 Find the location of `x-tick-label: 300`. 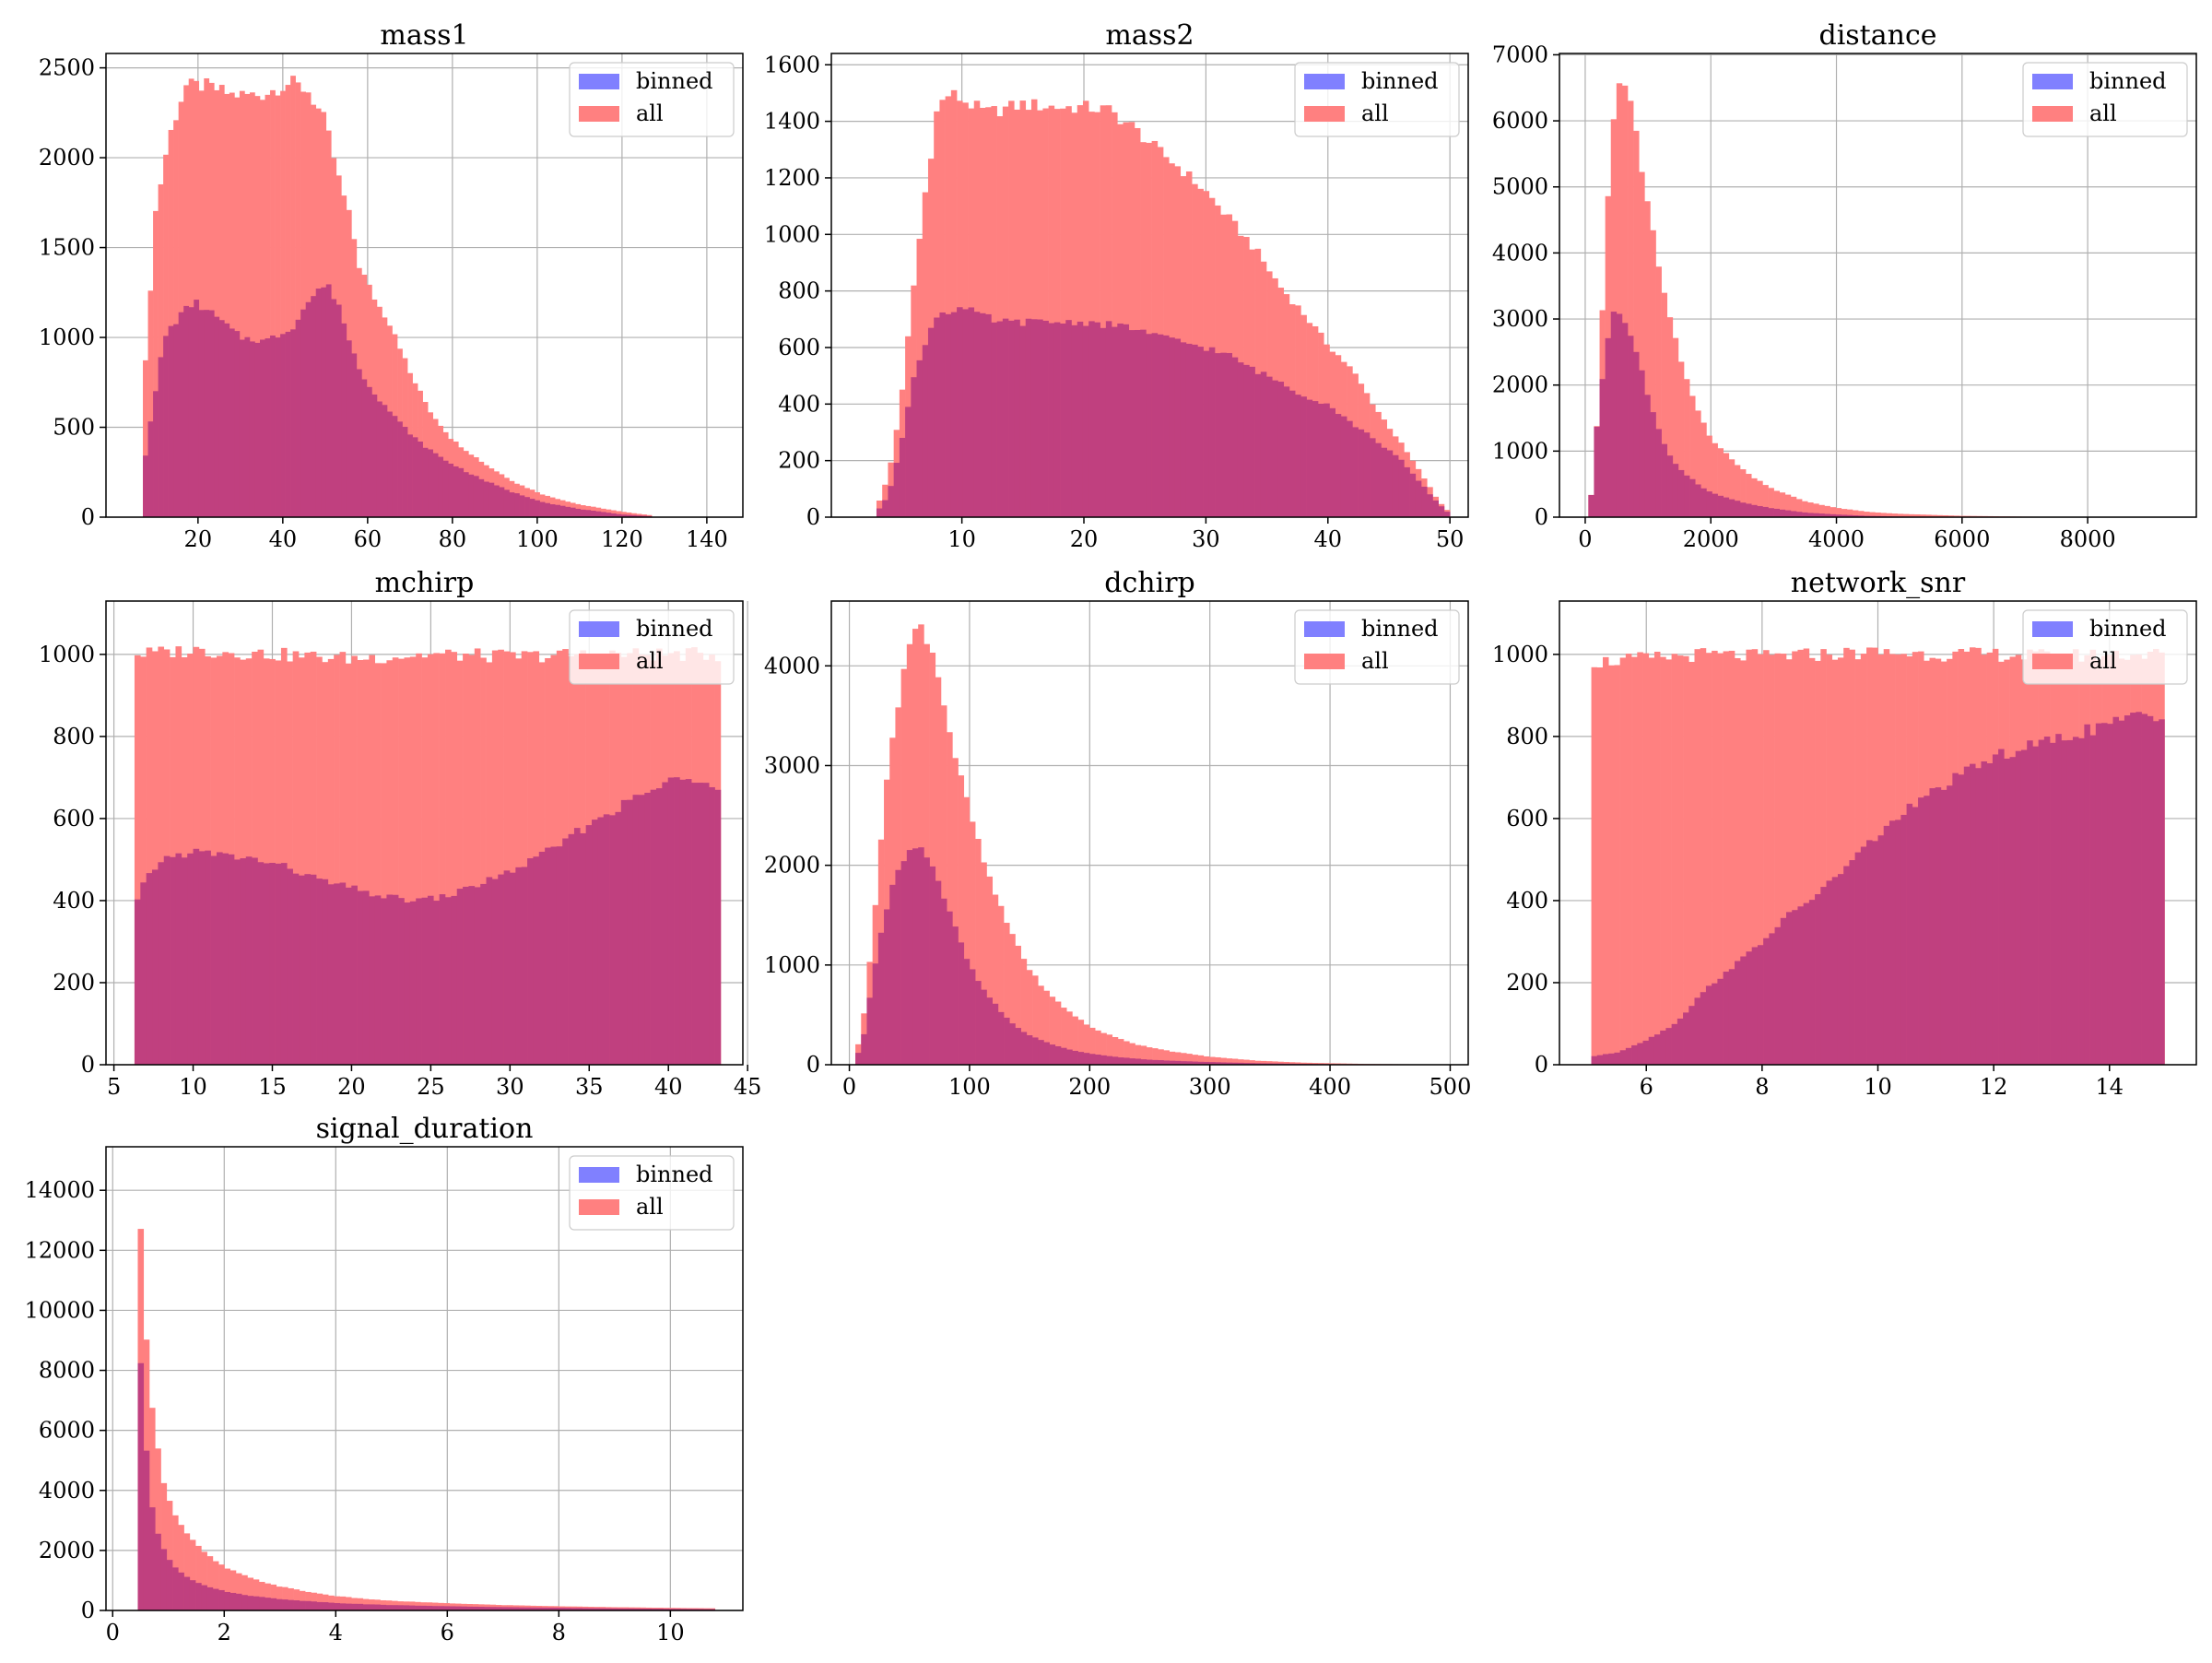

x-tick-label: 300 is located at coordinates (1210, 1087).